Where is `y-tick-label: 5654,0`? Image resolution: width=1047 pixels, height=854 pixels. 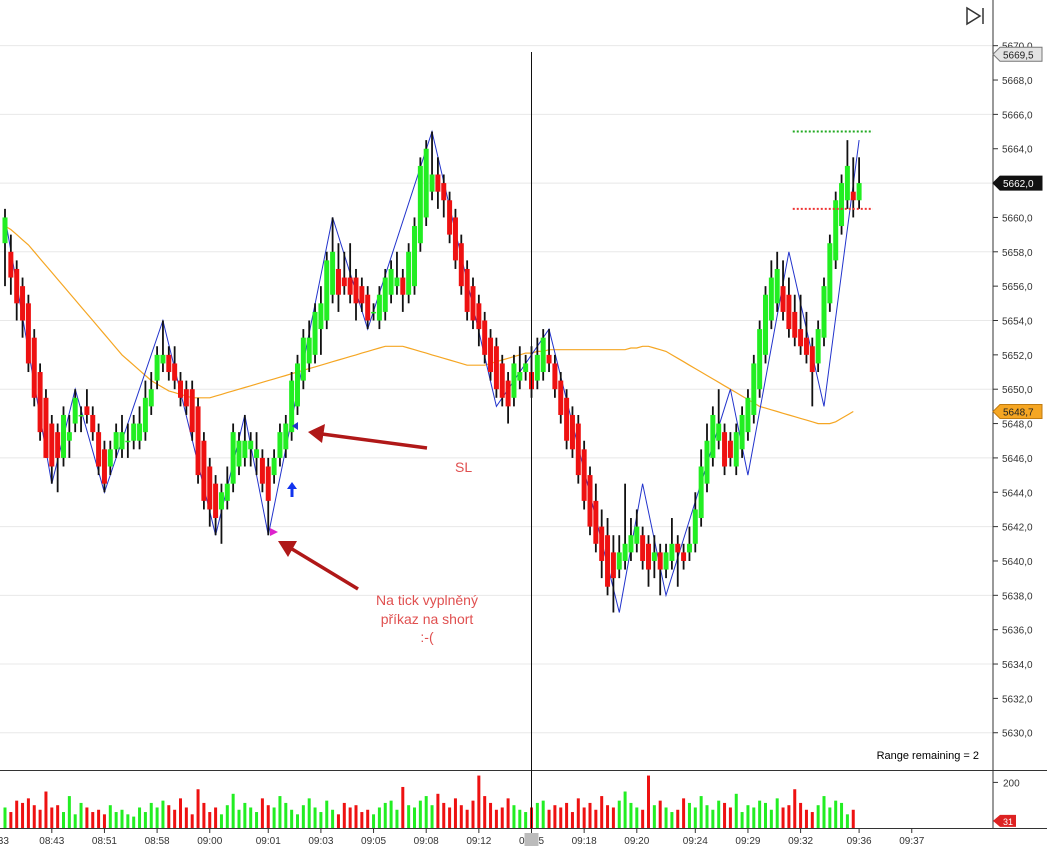 y-tick-label: 5654,0 is located at coordinates (1017, 322).